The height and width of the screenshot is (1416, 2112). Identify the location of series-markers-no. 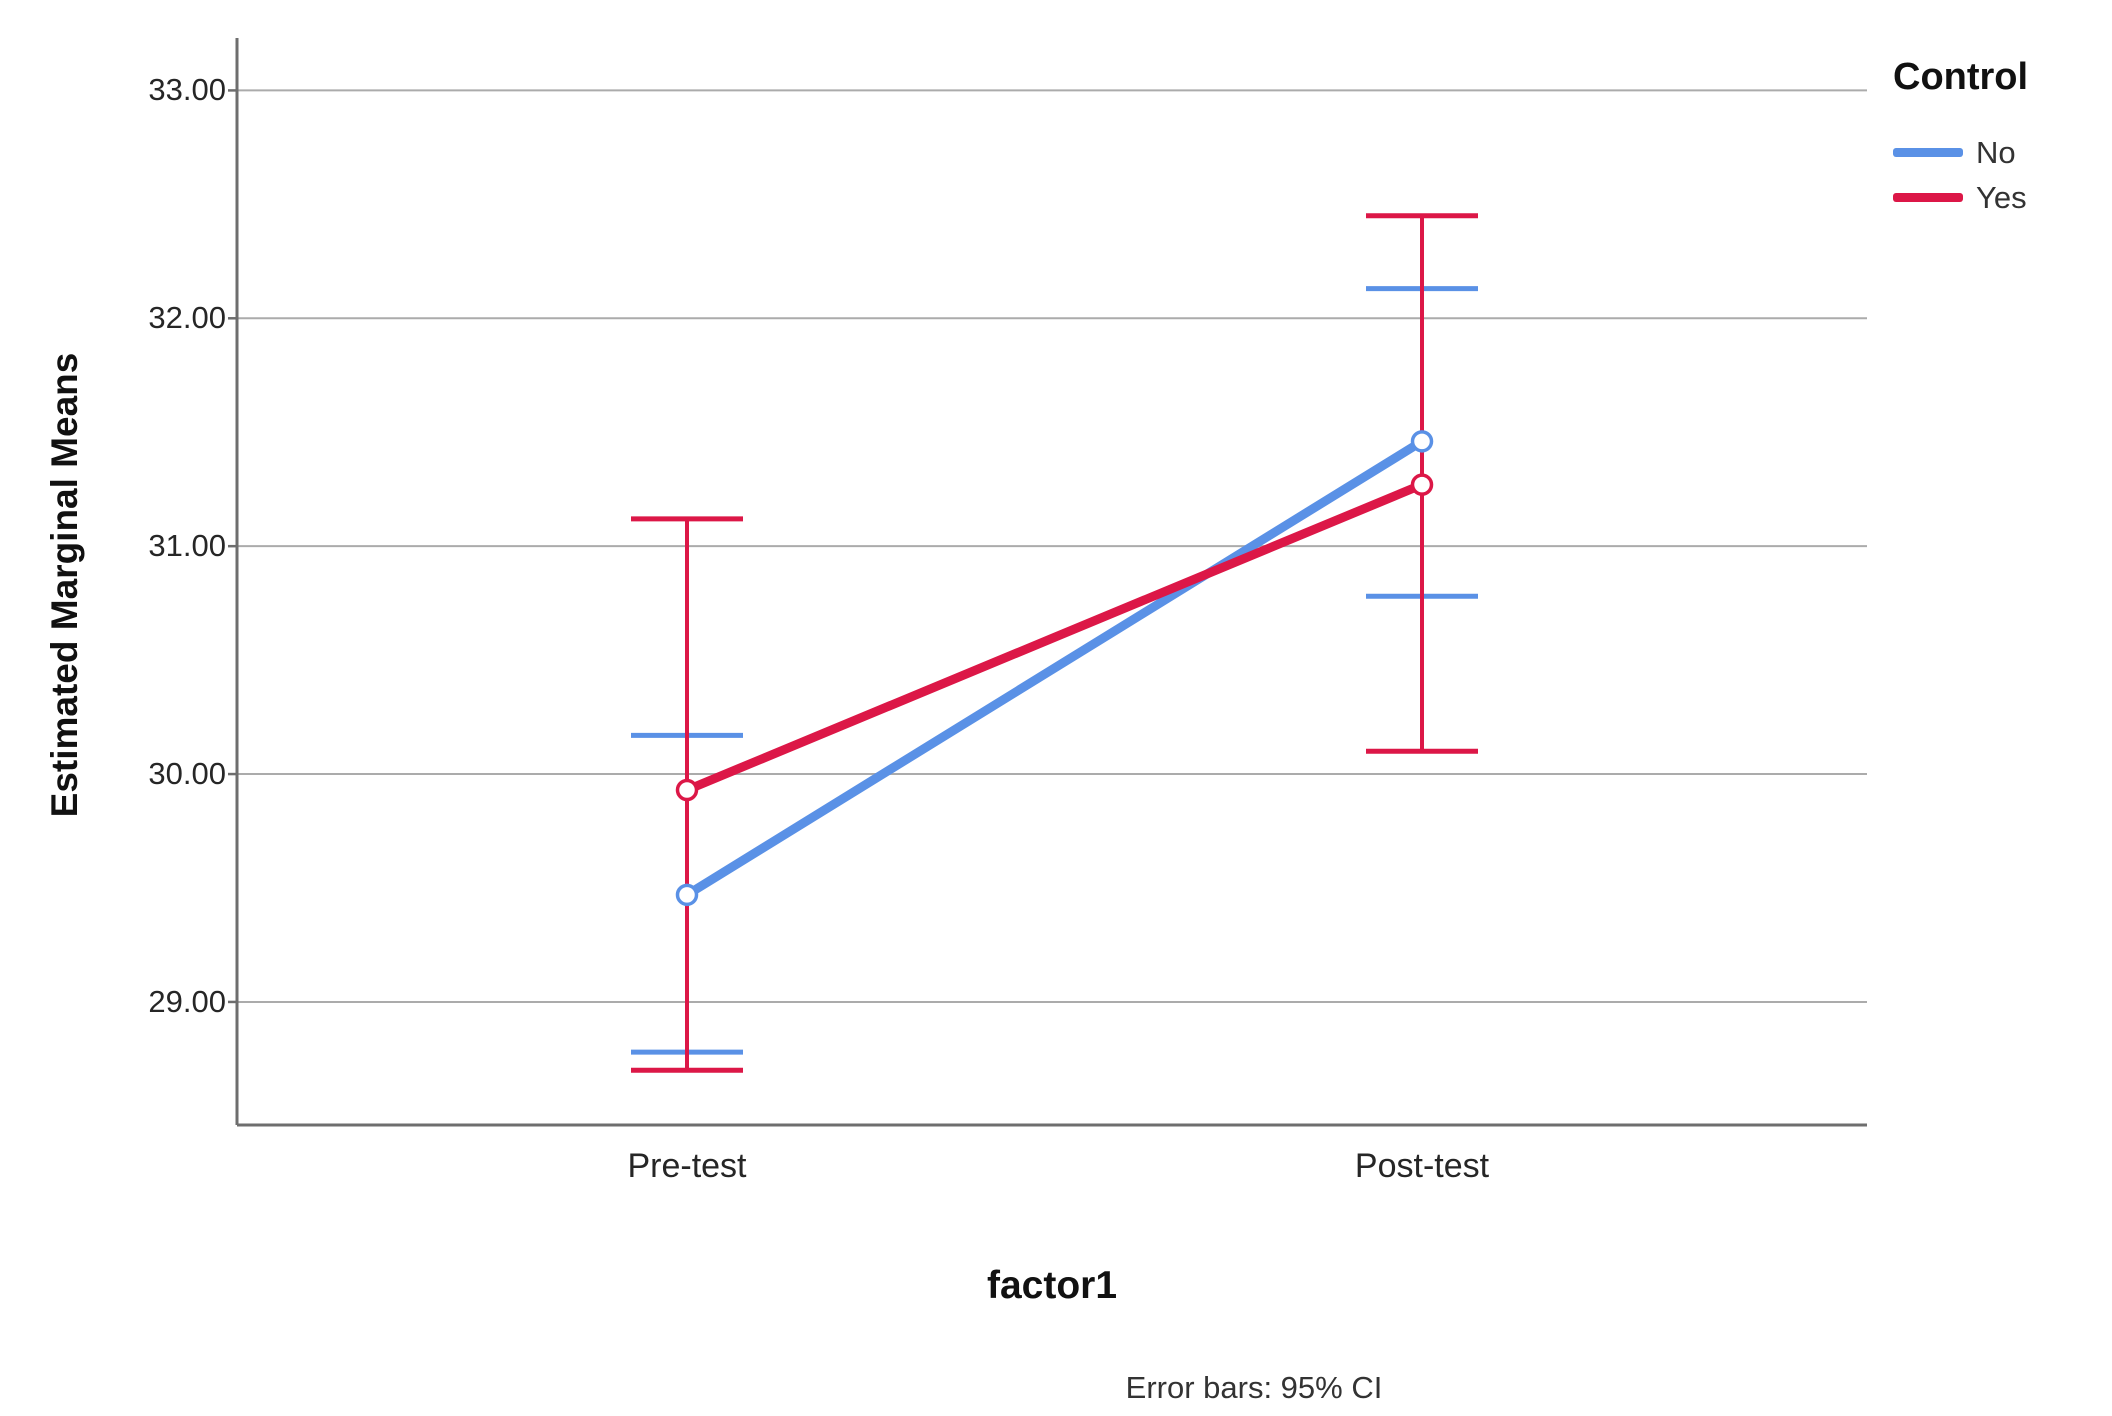
(1054, 668).